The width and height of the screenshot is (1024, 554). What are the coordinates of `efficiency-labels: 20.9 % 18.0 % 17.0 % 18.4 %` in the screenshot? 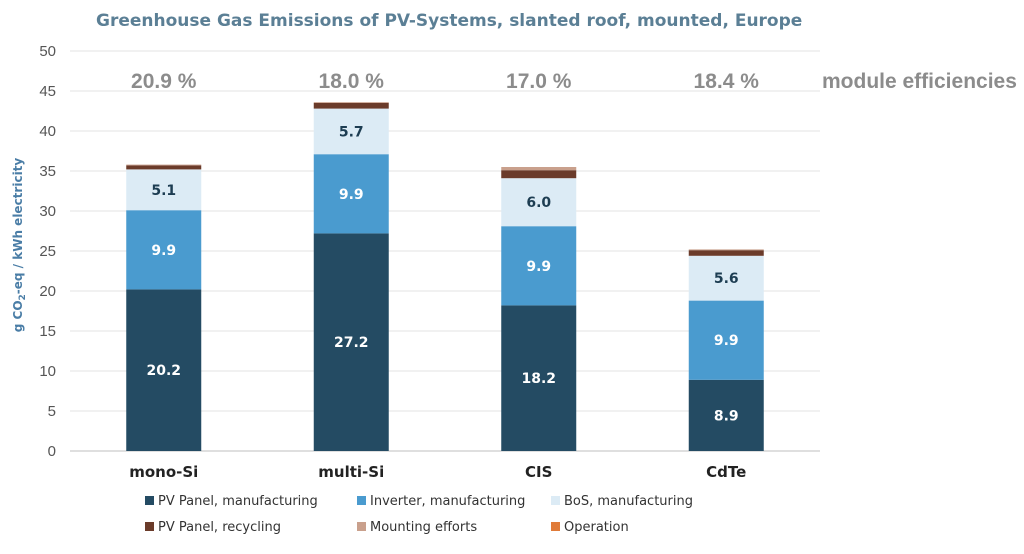 It's located at (445, 81).